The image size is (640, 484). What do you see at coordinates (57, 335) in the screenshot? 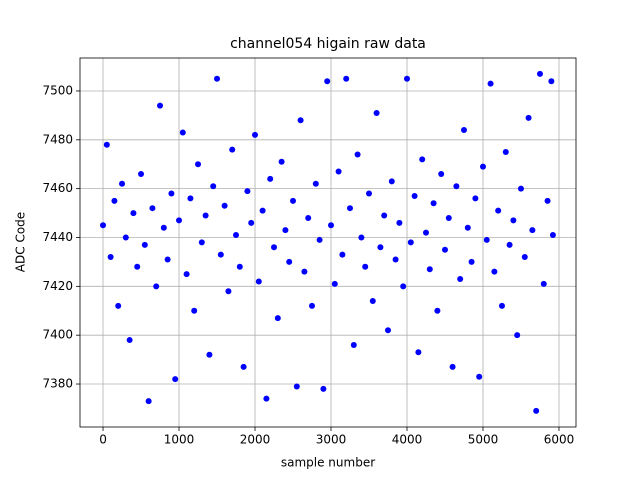
I see `y-tick-label: 7400` at bounding box center [57, 335].